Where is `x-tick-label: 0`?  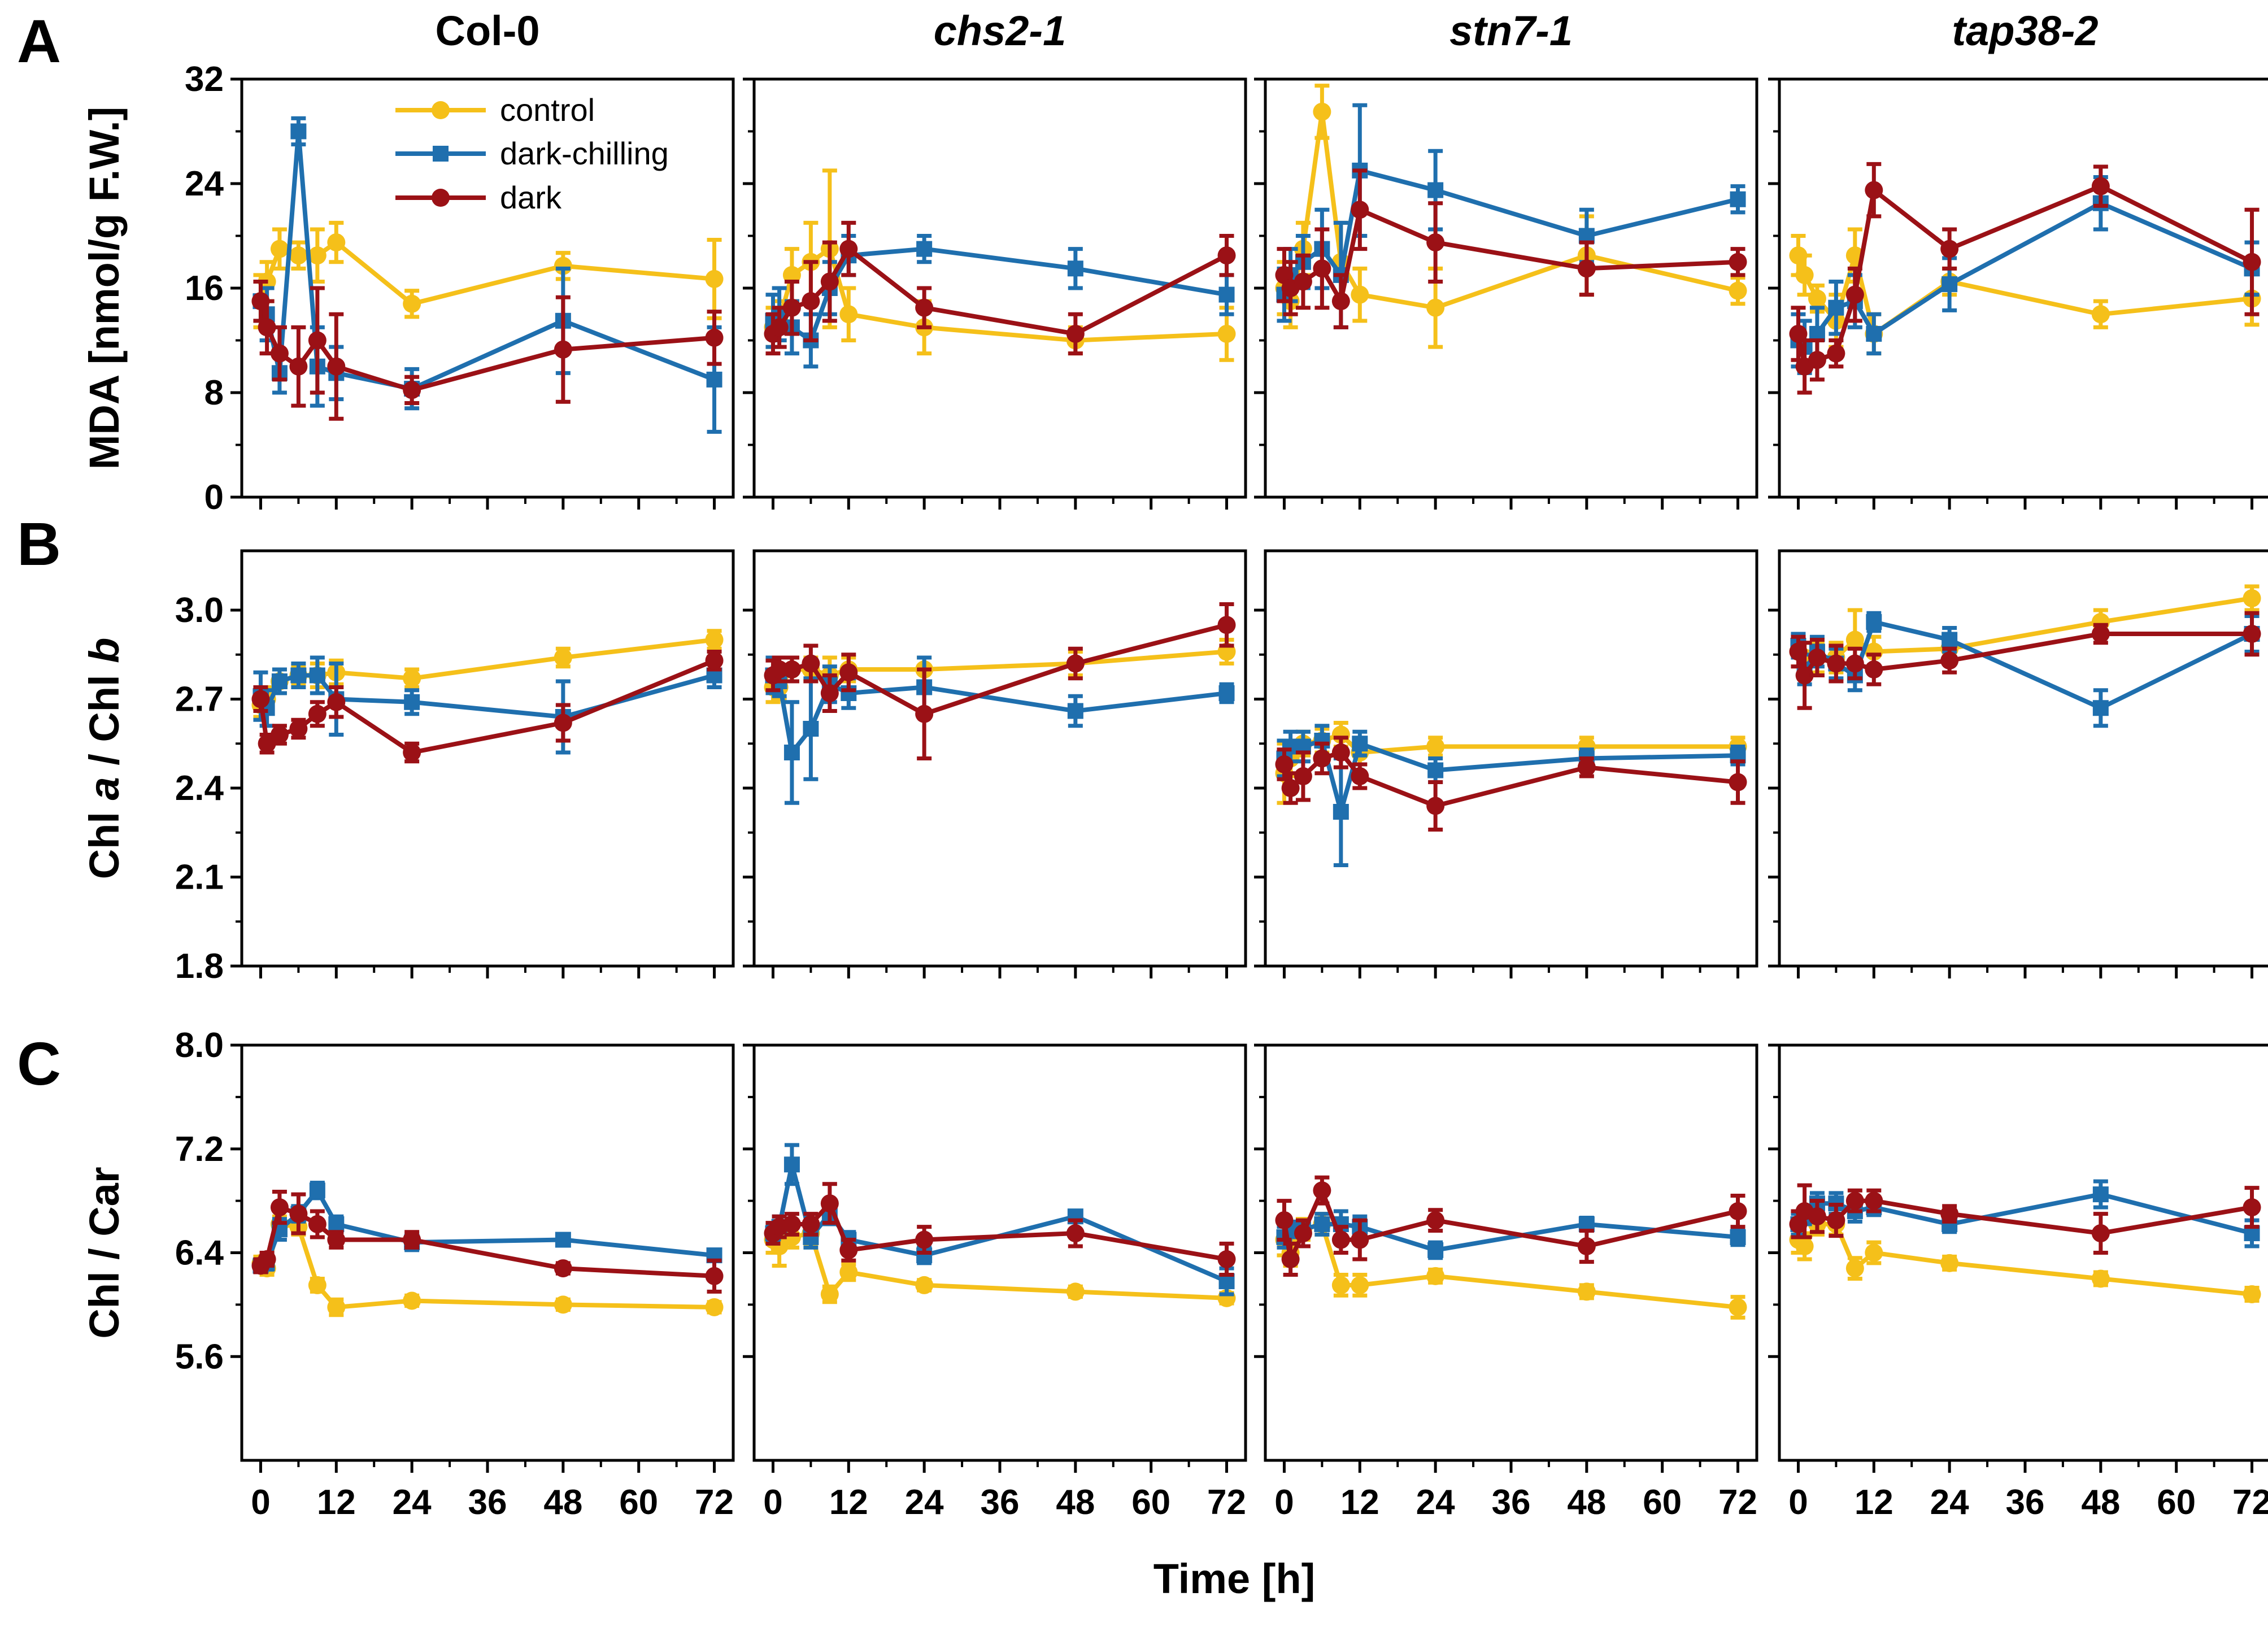
x-tick-label: 0 is located at coordinates (1798, 1502).